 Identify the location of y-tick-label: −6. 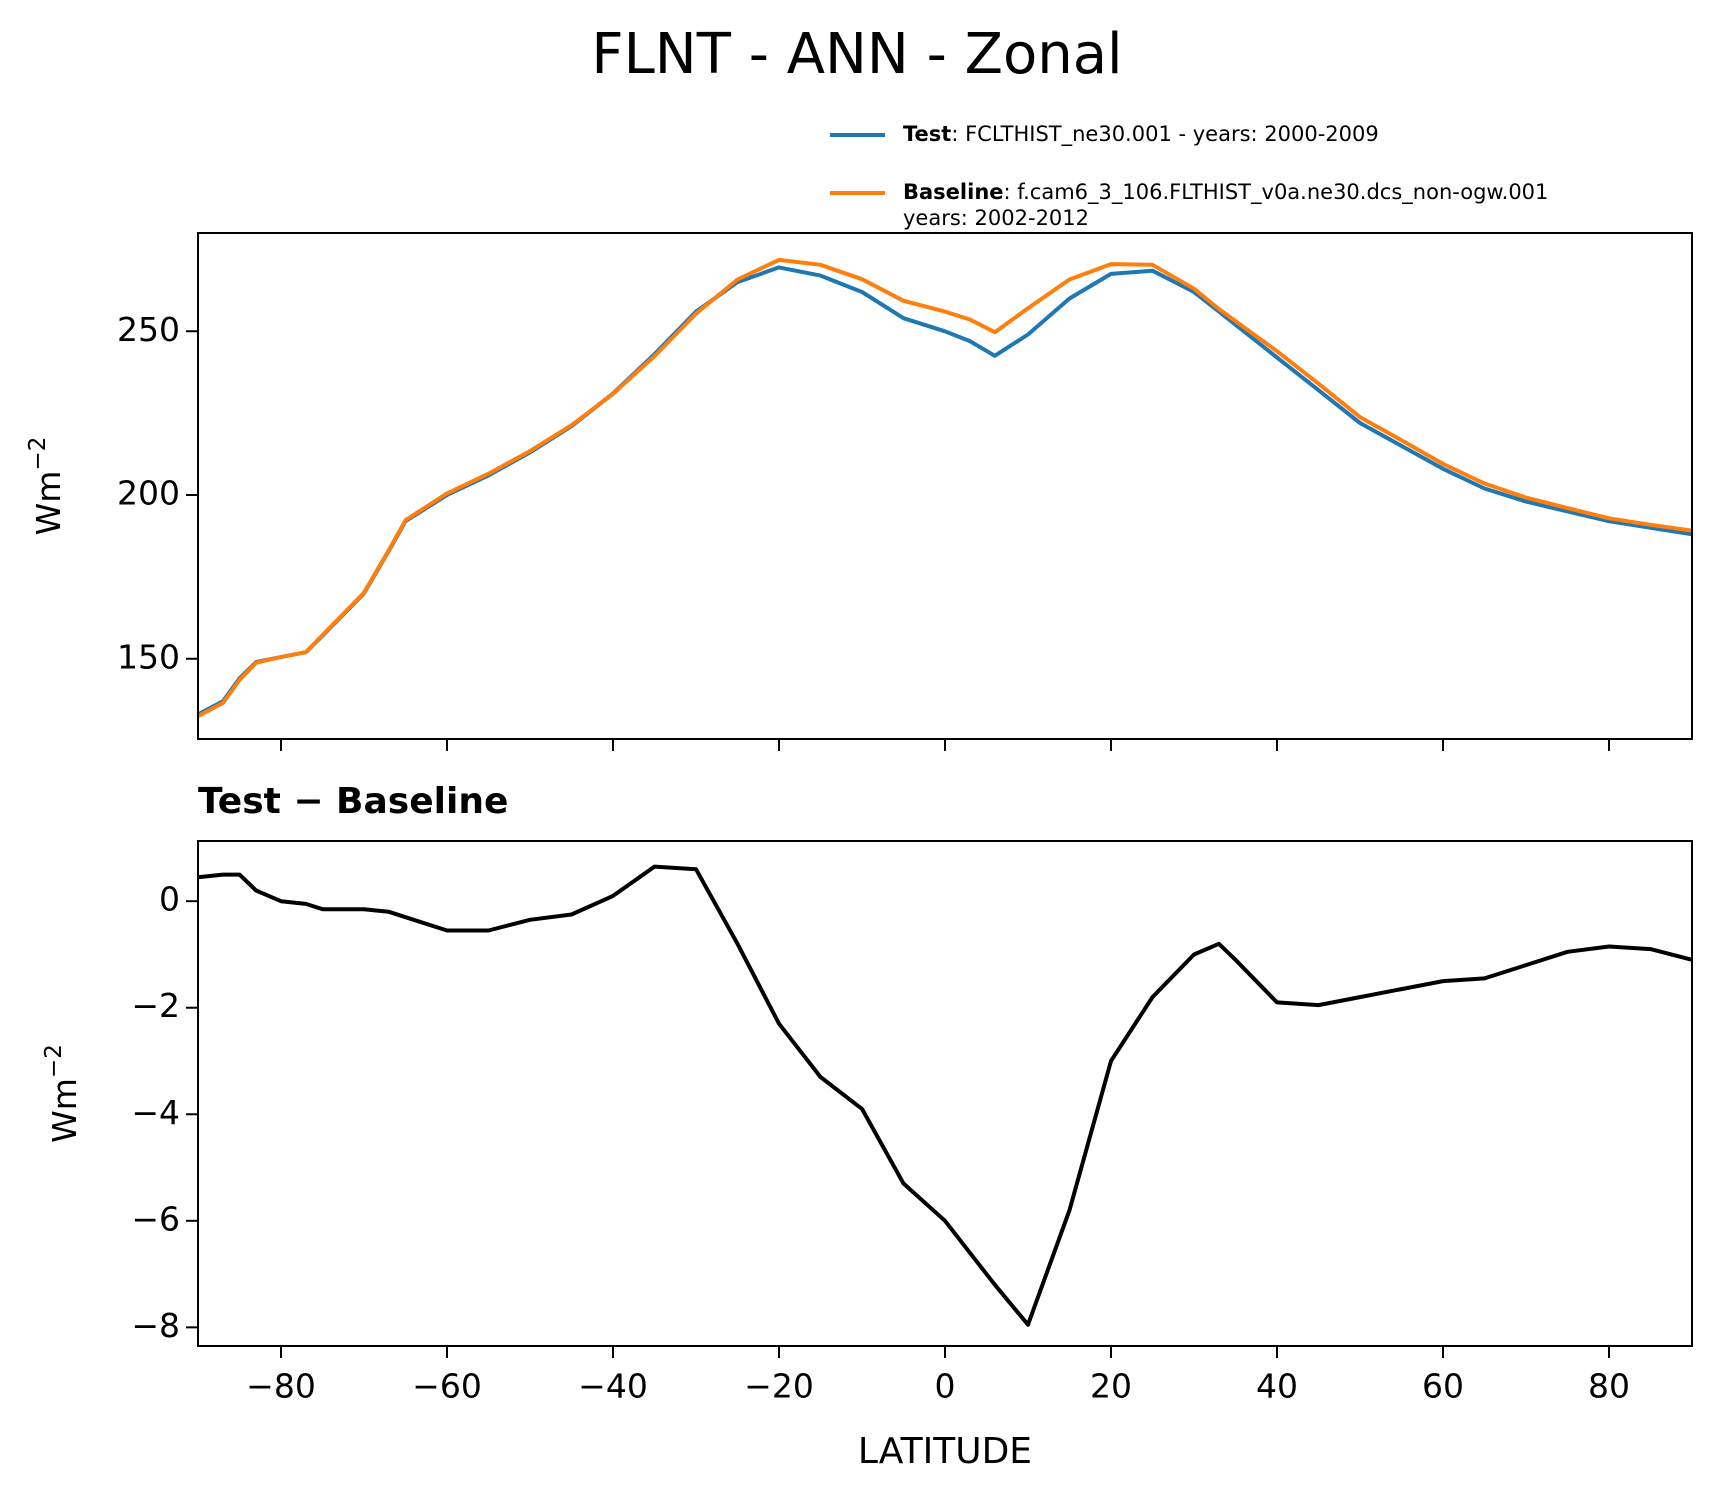
(155, 1218).